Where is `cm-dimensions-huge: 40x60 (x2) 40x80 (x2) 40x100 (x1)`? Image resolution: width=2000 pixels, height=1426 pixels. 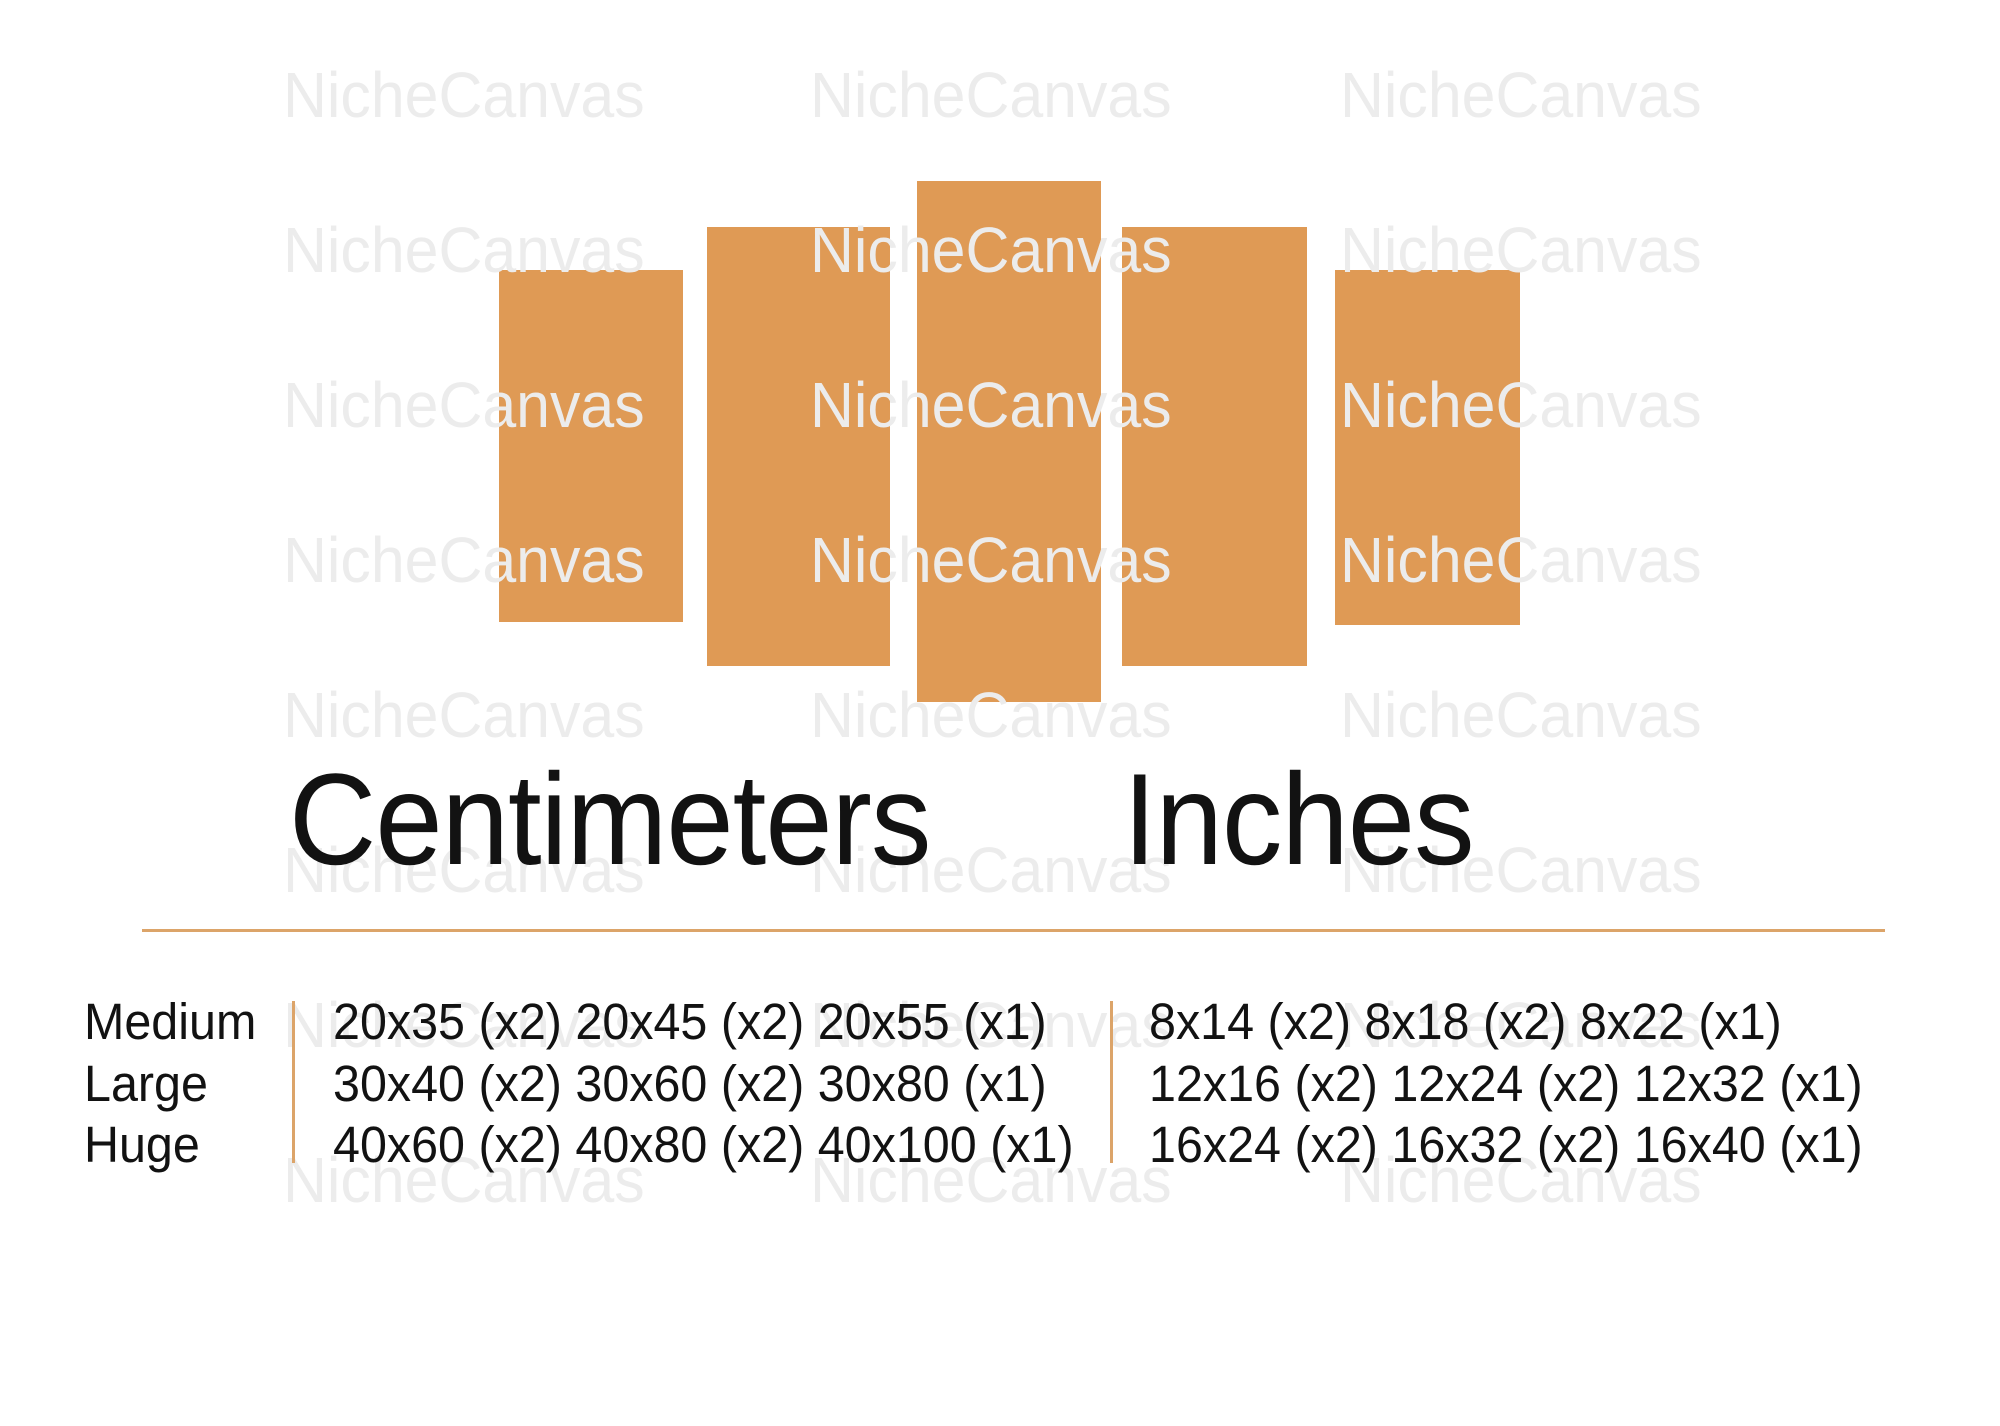 cm-dimensions-huge: 40x60 (x2) 40x80 (x2) 40x100 (x1) is located at coordinates (703, 1144).